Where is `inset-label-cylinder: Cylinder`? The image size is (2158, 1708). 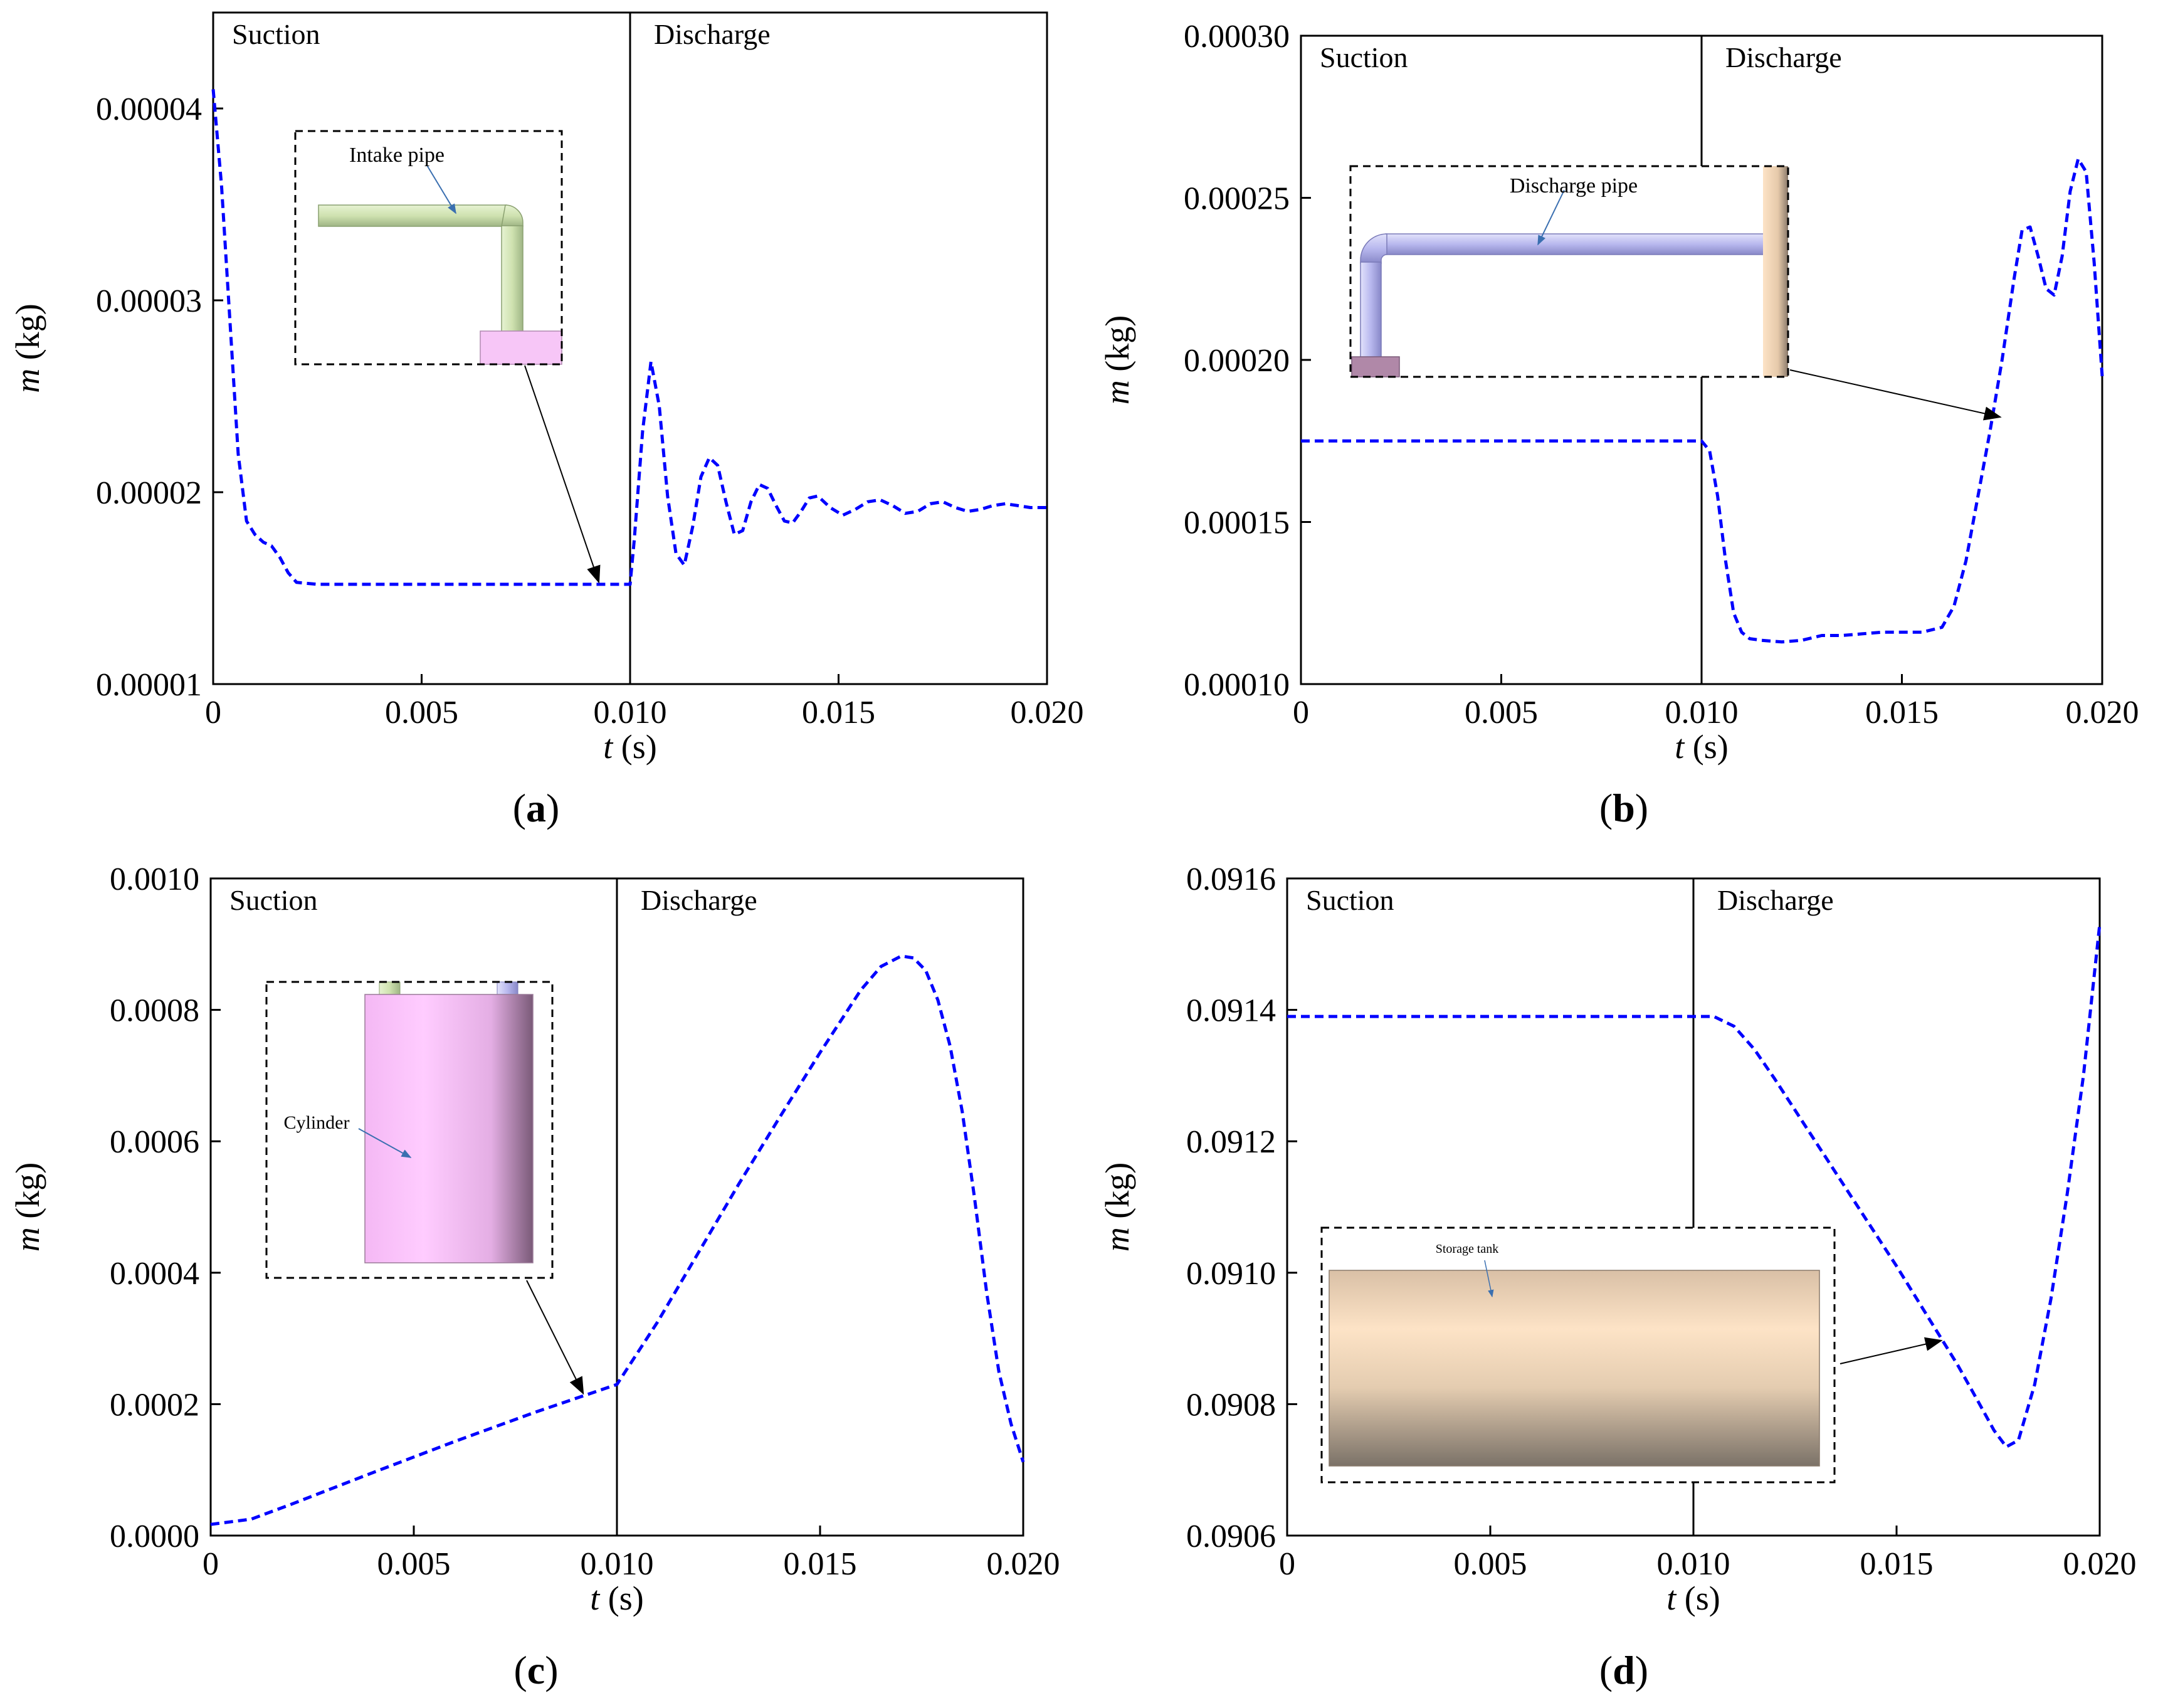 inset-label-cylinder: Cylinder is located at coordinates (317, 1122).